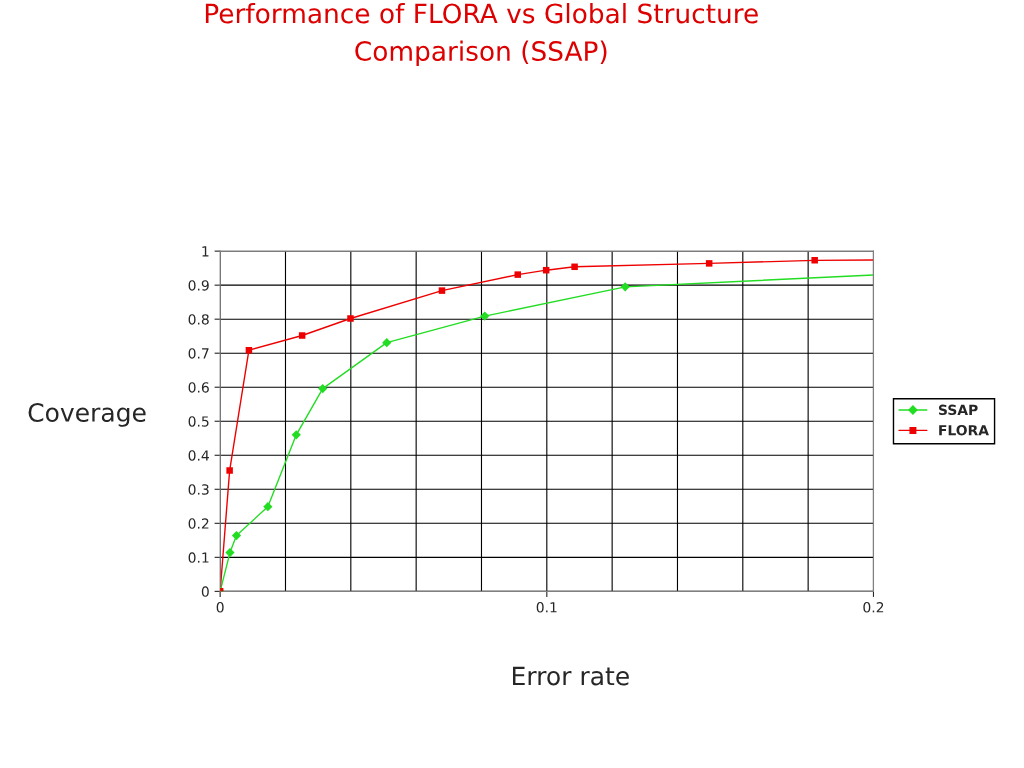 This screenshot has width=1024, height=768. I want to click on y-tick-label: 0.6, so click(198, 387).